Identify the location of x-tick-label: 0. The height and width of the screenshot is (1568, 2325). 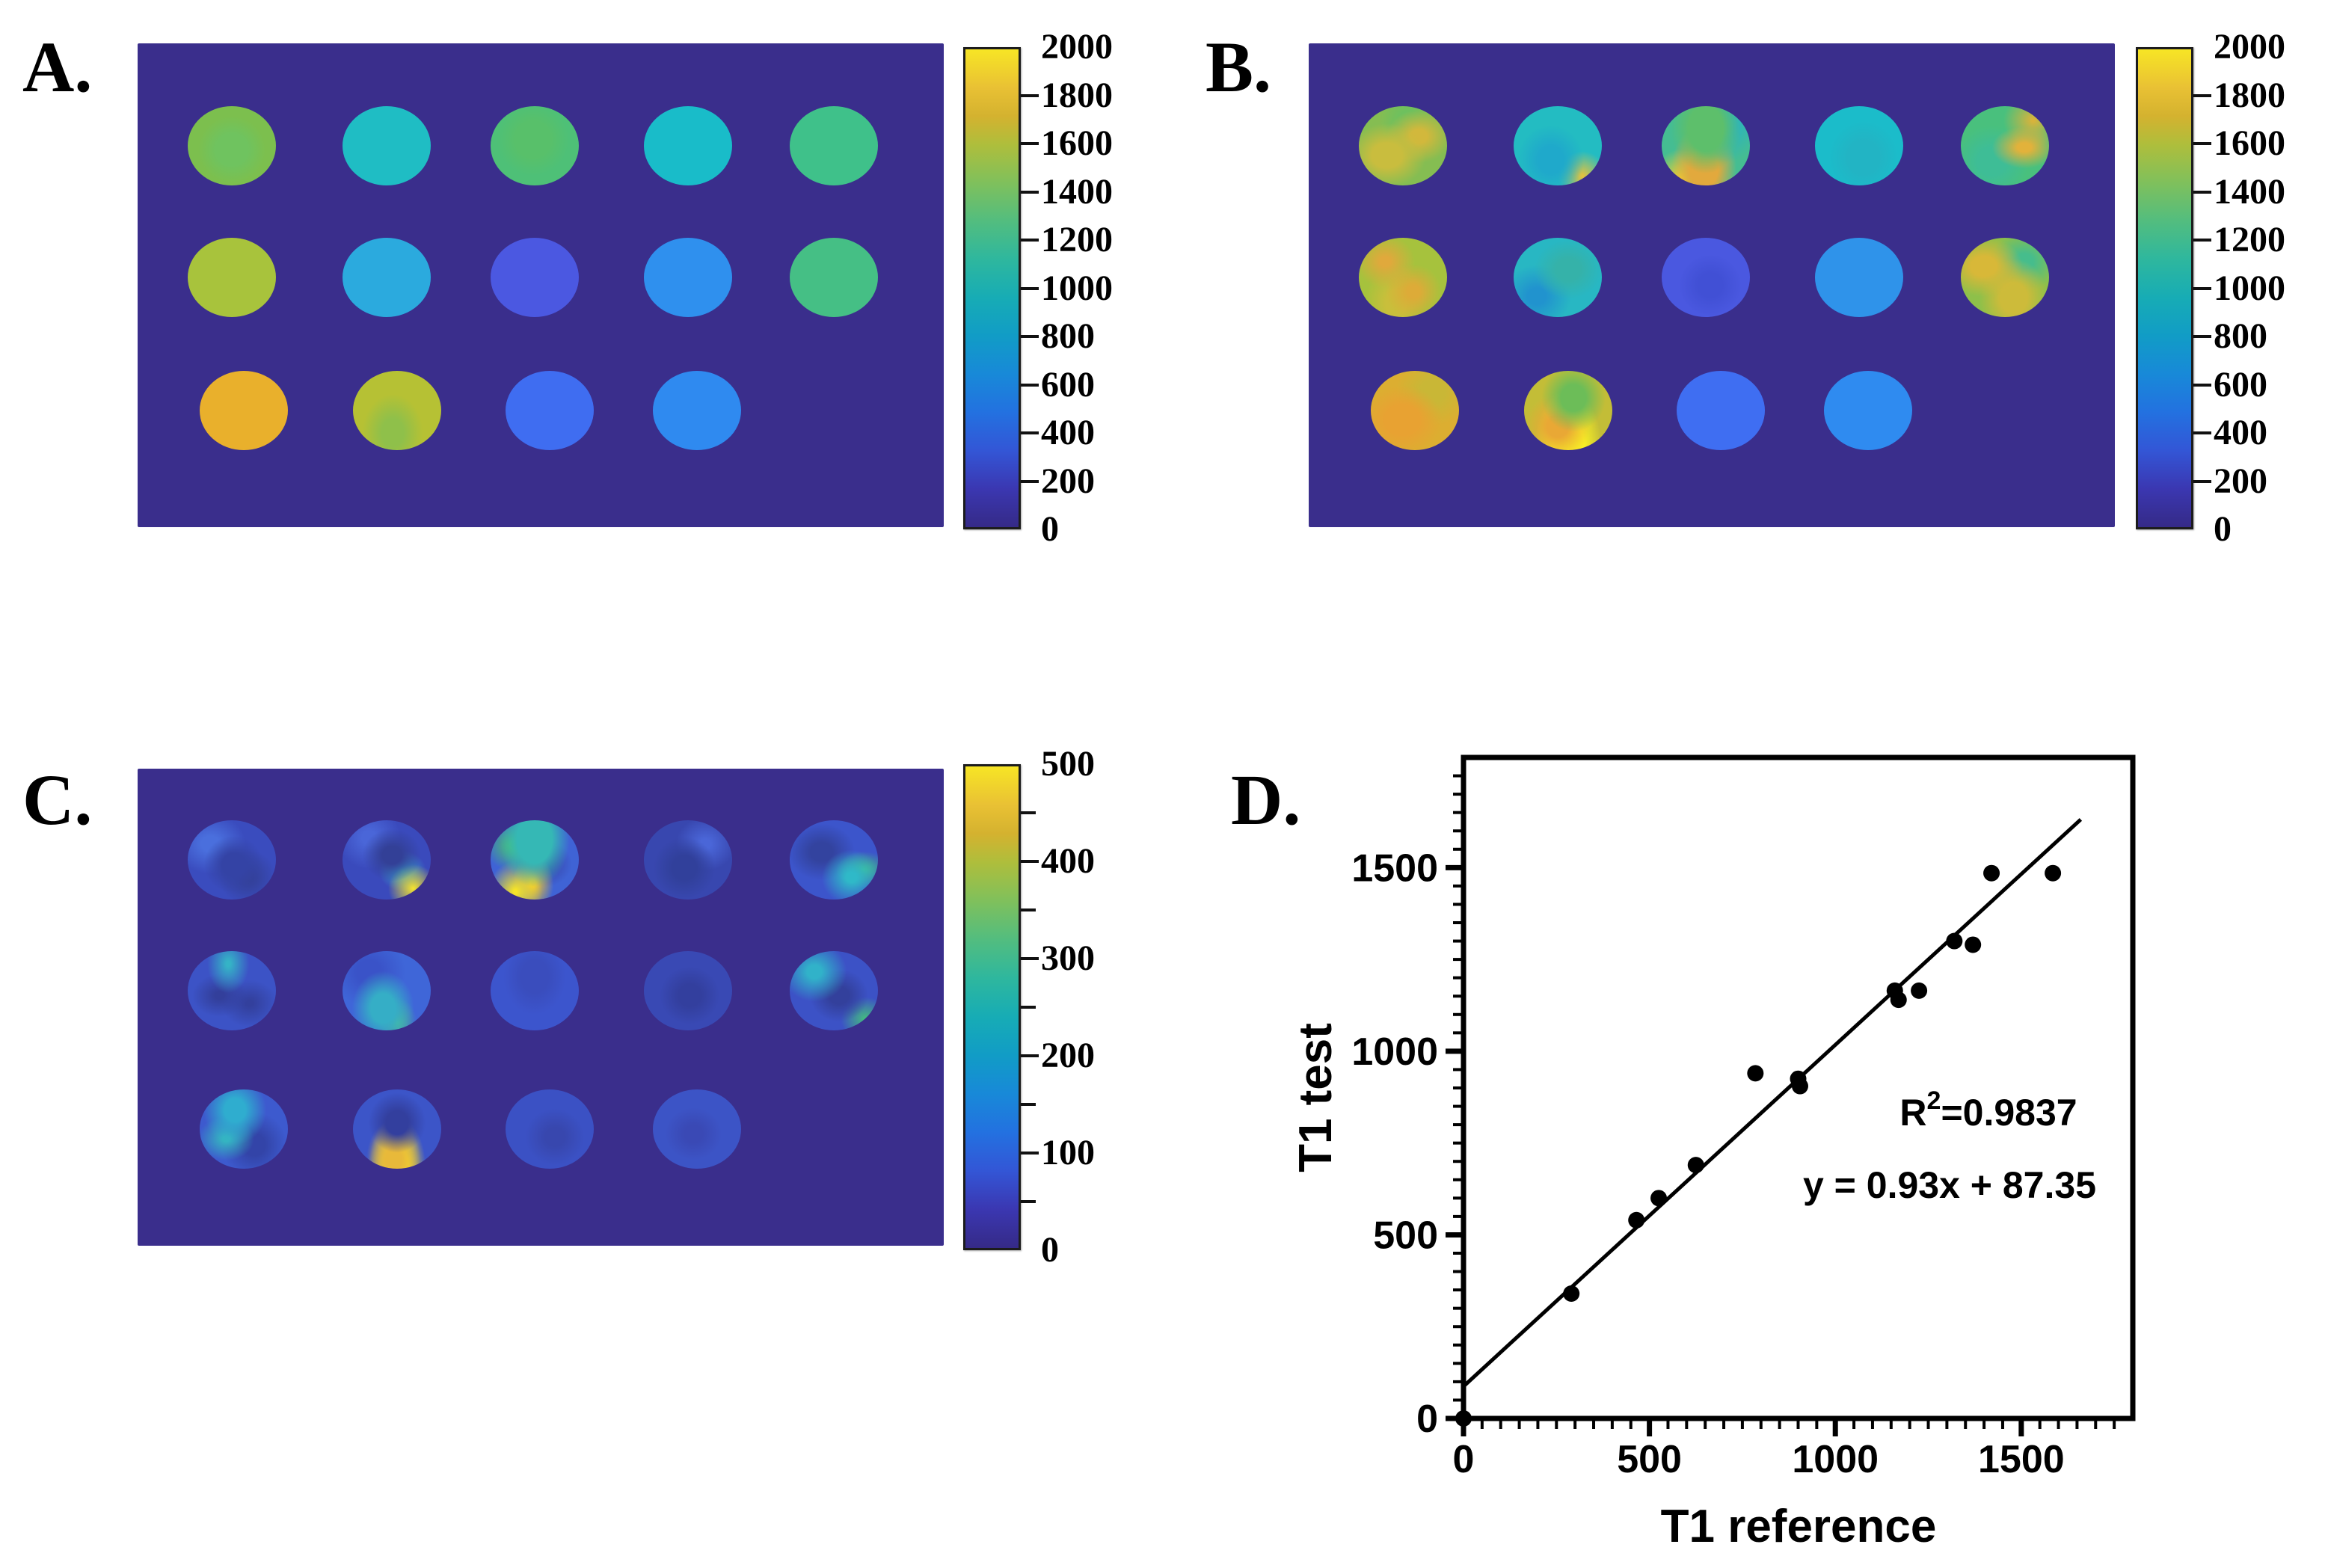
(1464, 1459).